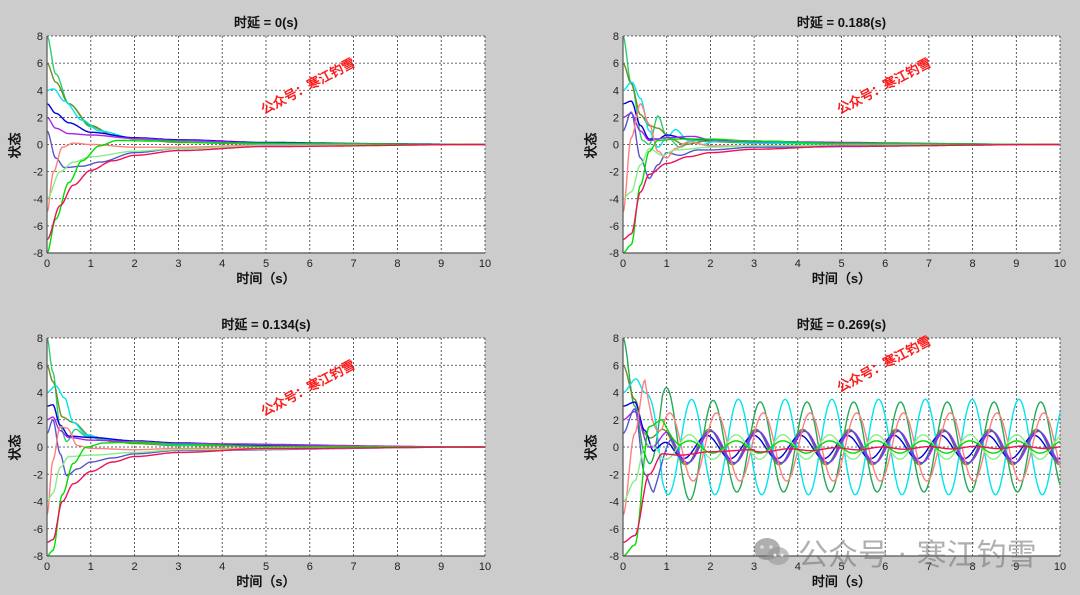 This screenshot has height=595, width=1080. What do you see at coordinates (841, 22) in the screenshot?
I see `plot-title: 时延 = 0.188(s)` at bounding box center [841, 22].